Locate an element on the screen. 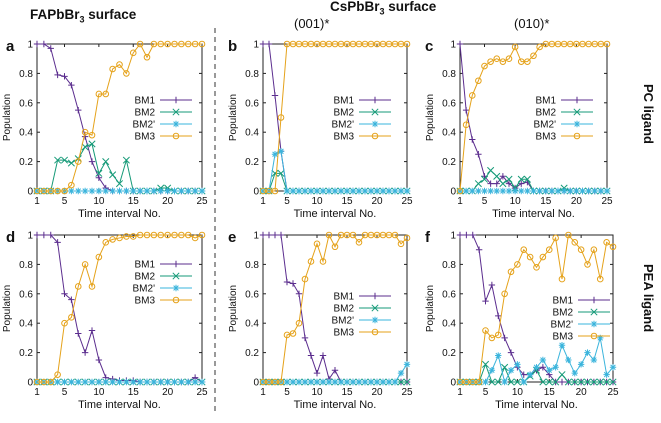 The image size is (661, 423). panel-f-legend-label: BM2' is located at coordinates (562, 325).